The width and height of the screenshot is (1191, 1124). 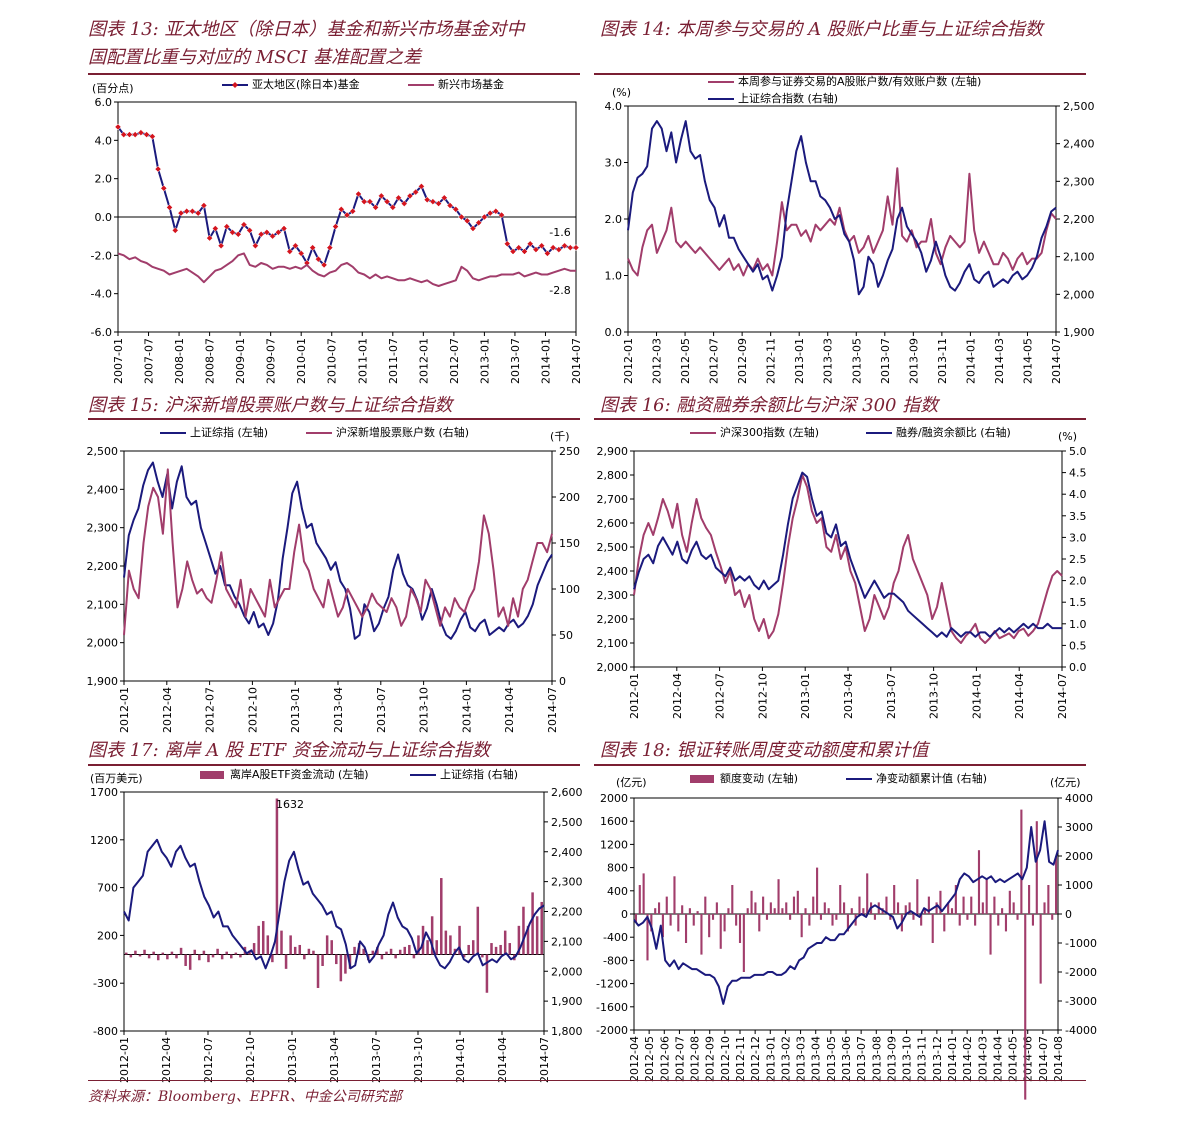 What do you see at coordinates (559, 232) in the screenshot?
I see `chart13-annotation: -1.6` at bounding box center [559, 232].